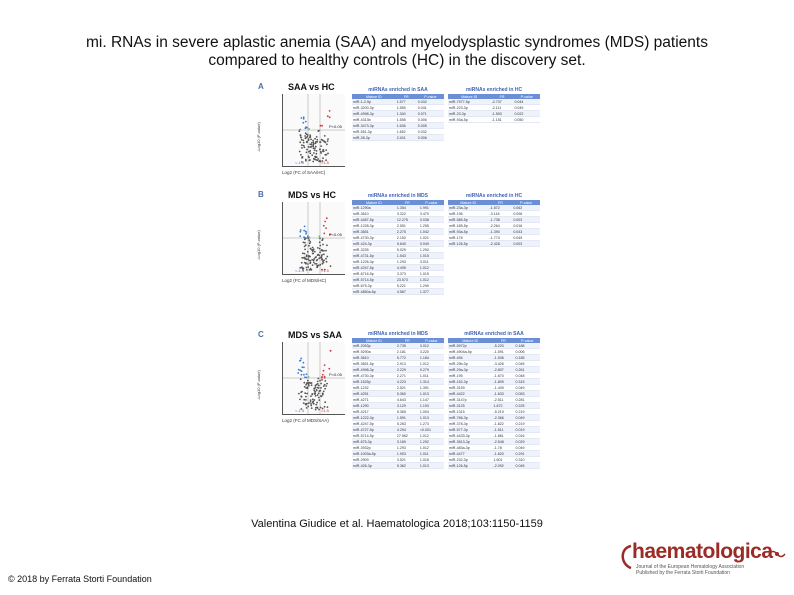  Describe the element at coordinates (313, 238) in the screenshot. I see `plot-area: P=0.05 <-1.5 >1.5` at that location.